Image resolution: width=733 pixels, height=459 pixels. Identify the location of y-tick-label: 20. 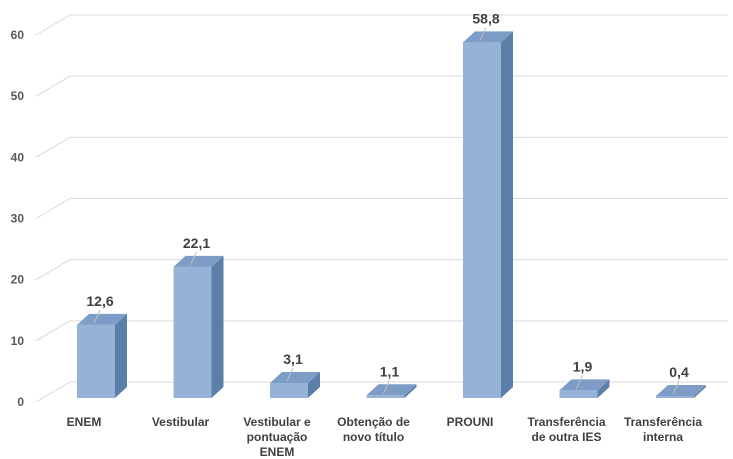
(18, 280).